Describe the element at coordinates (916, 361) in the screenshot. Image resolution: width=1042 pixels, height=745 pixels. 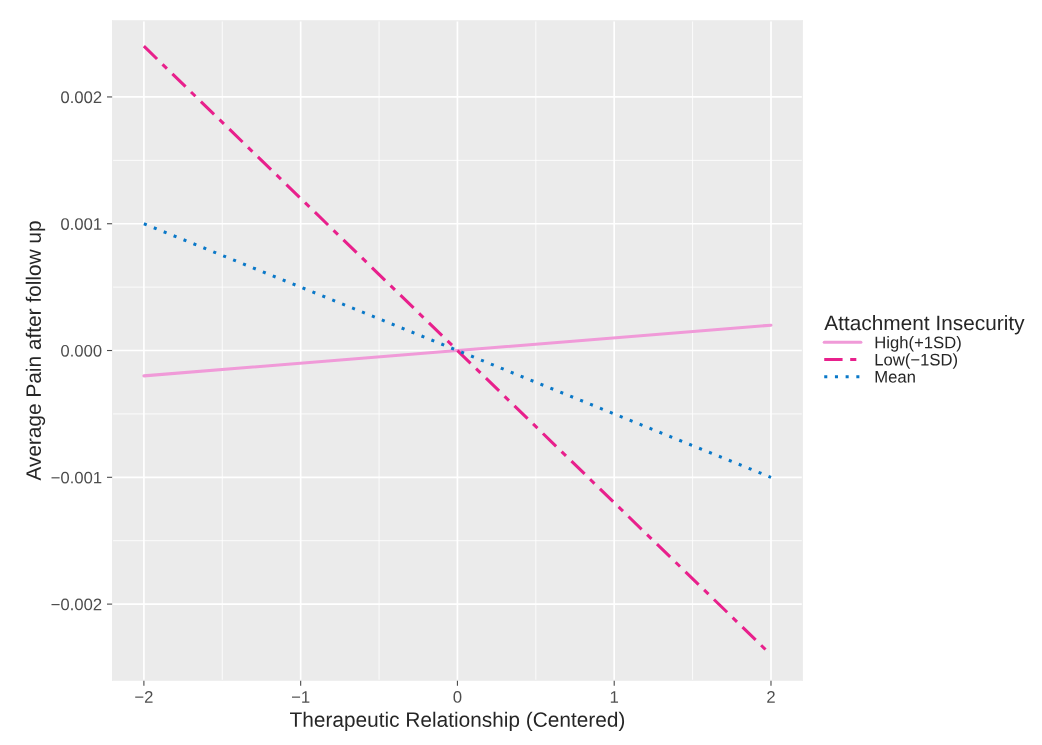
I see `legend-label: Low(−1SD)` at that location.